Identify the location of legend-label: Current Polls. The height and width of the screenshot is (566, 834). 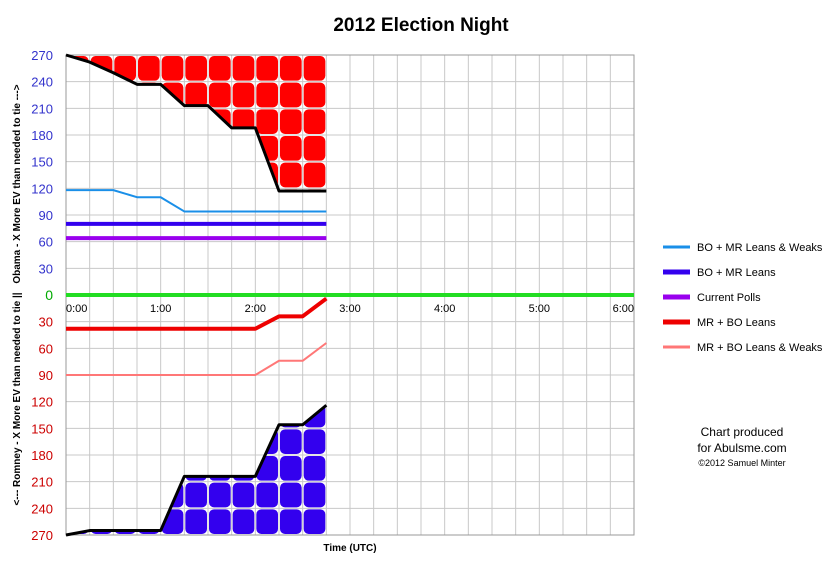
(729, 298).